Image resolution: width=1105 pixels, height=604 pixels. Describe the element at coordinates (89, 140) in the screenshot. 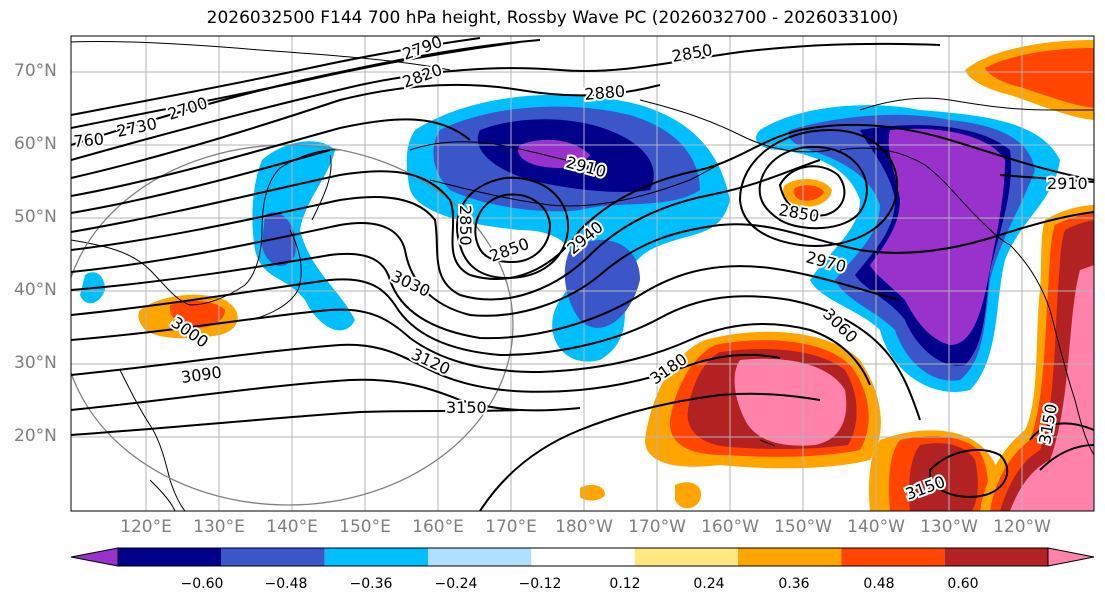

I see `contour-label: 760` at that location.